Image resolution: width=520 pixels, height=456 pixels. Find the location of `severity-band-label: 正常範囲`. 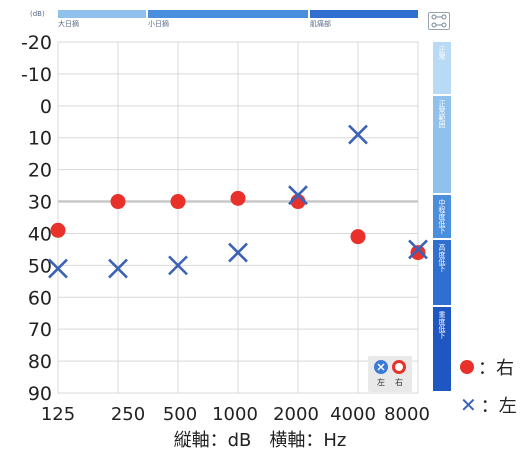

severity-band-label: 正常範囲 is located at coordinates (442, 114).